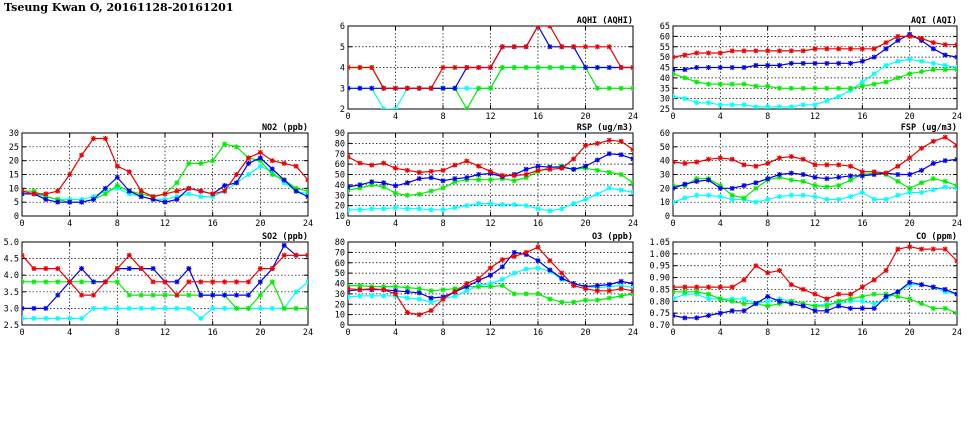 This screenshot has height=447, width=975. What do you see at coordinates (161, 176) in the screenshot?
I see `chart-no2: 0 4 8 12 16 20 24 0 5 10 15 20 25 30 NO2 (ppb)` at bounding box center [161, 176].